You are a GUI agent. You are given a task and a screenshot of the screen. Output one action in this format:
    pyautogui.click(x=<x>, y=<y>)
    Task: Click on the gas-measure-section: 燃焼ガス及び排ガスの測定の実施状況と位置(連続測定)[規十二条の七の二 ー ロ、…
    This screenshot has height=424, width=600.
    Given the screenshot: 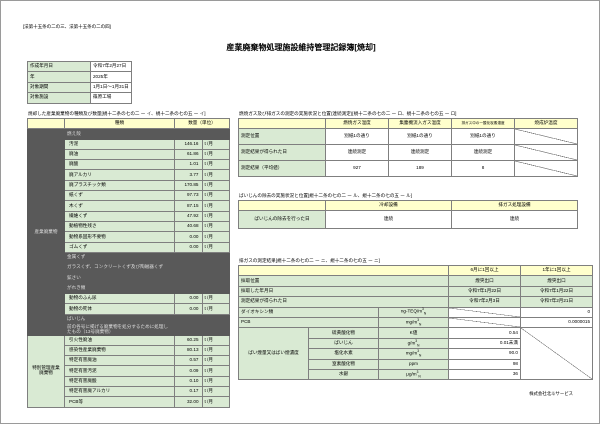 What is the action you would take?
    pyautogui.click(x=408, y=144)
    